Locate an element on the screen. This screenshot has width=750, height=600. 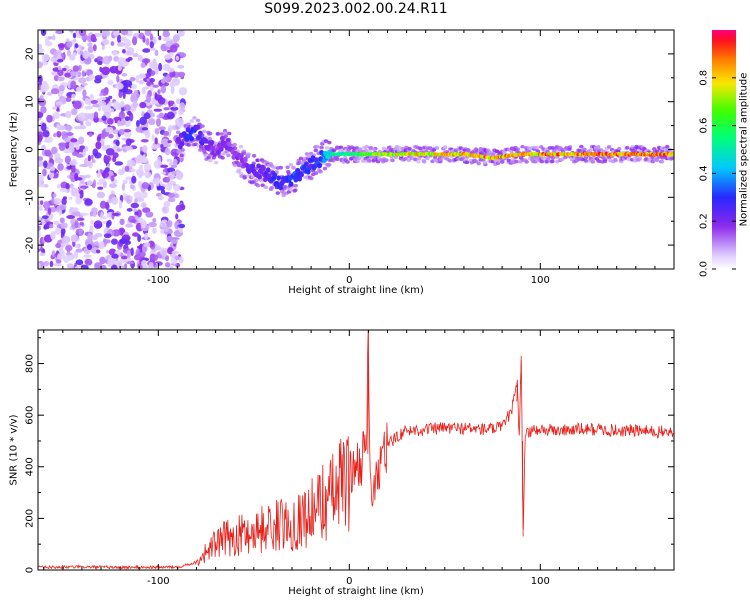
colorbar-tick-label: 0.2 is located at coordinates (704, 221).